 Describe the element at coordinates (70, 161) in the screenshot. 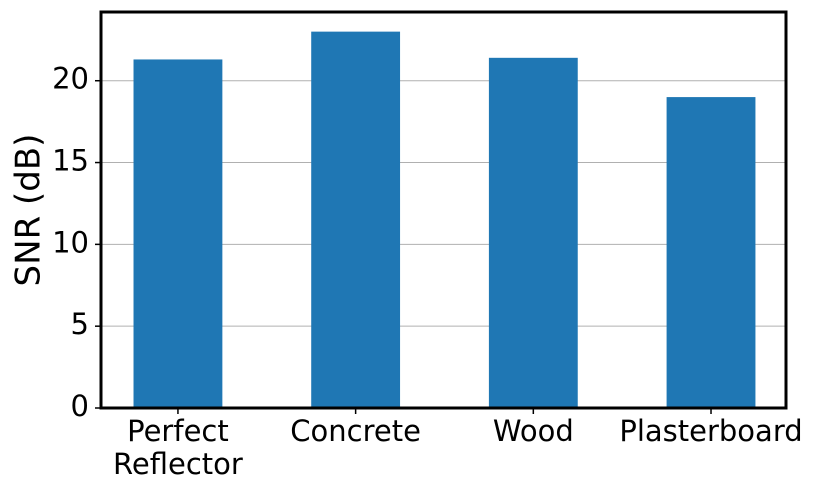

I see `y-tick-label: 15` at that location.